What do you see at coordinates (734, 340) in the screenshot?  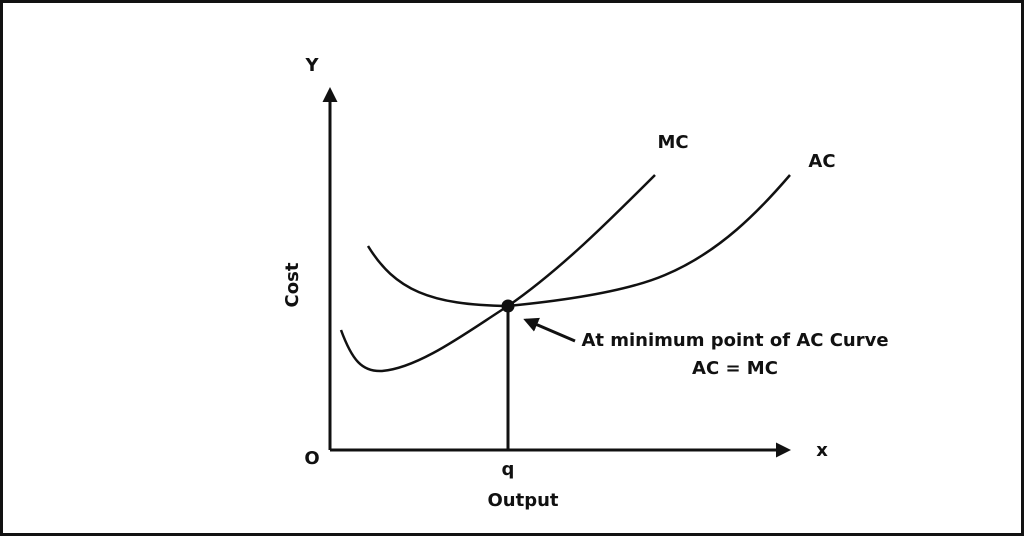 I see `annotation: At minimum point of AC Curve` at bounding box center [734, 340].